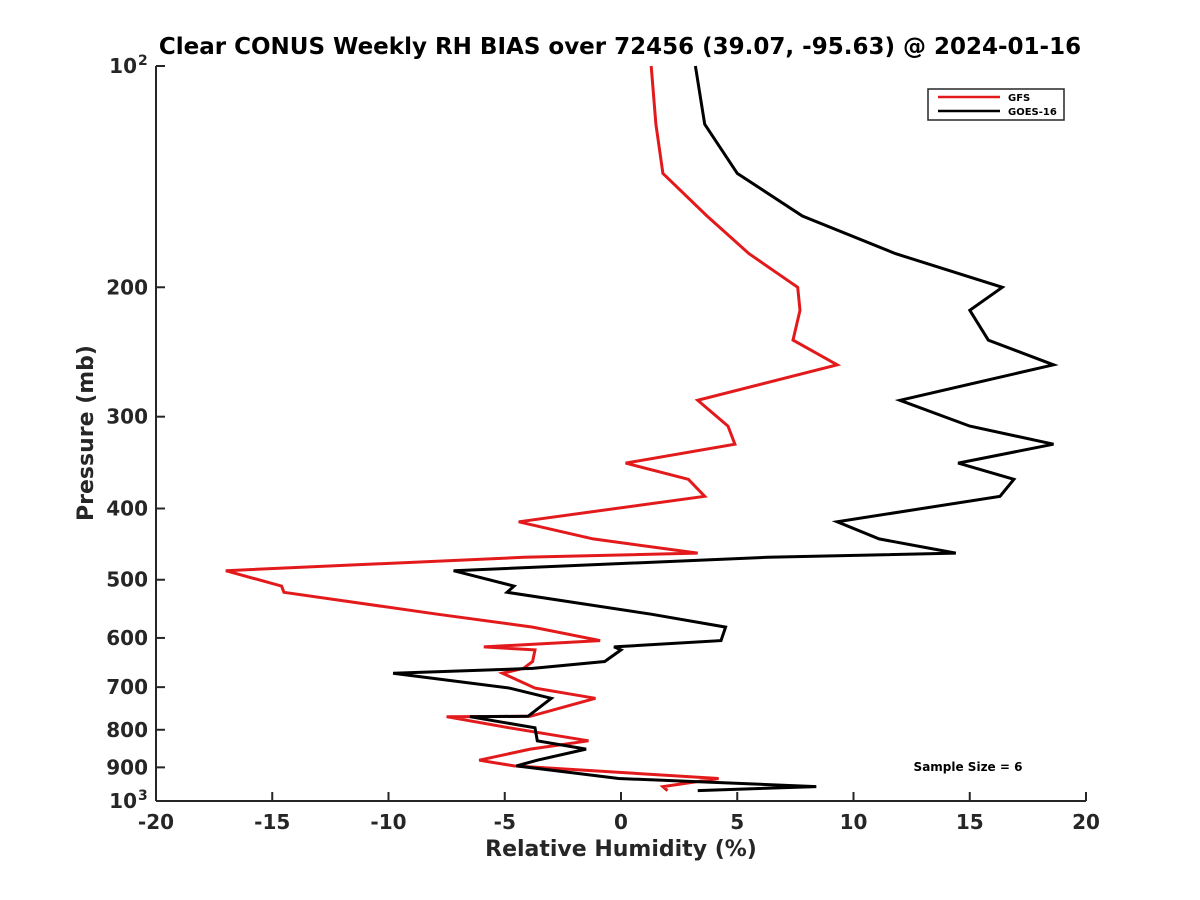  What do you see at coordinates (127, 580) in the screenshot?
I see `y-tick-label: 500` at bounding box center [127, 580].